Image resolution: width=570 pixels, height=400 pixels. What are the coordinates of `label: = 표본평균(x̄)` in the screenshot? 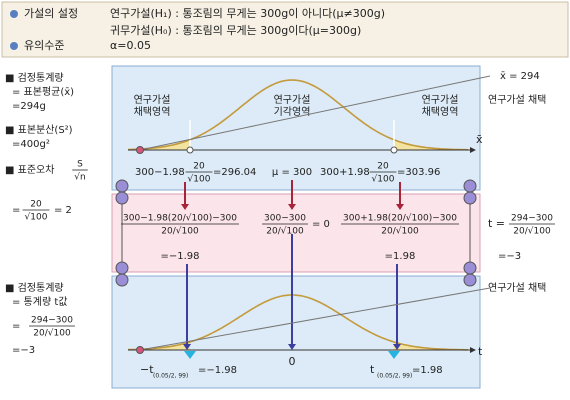 It's located at (43, 92).